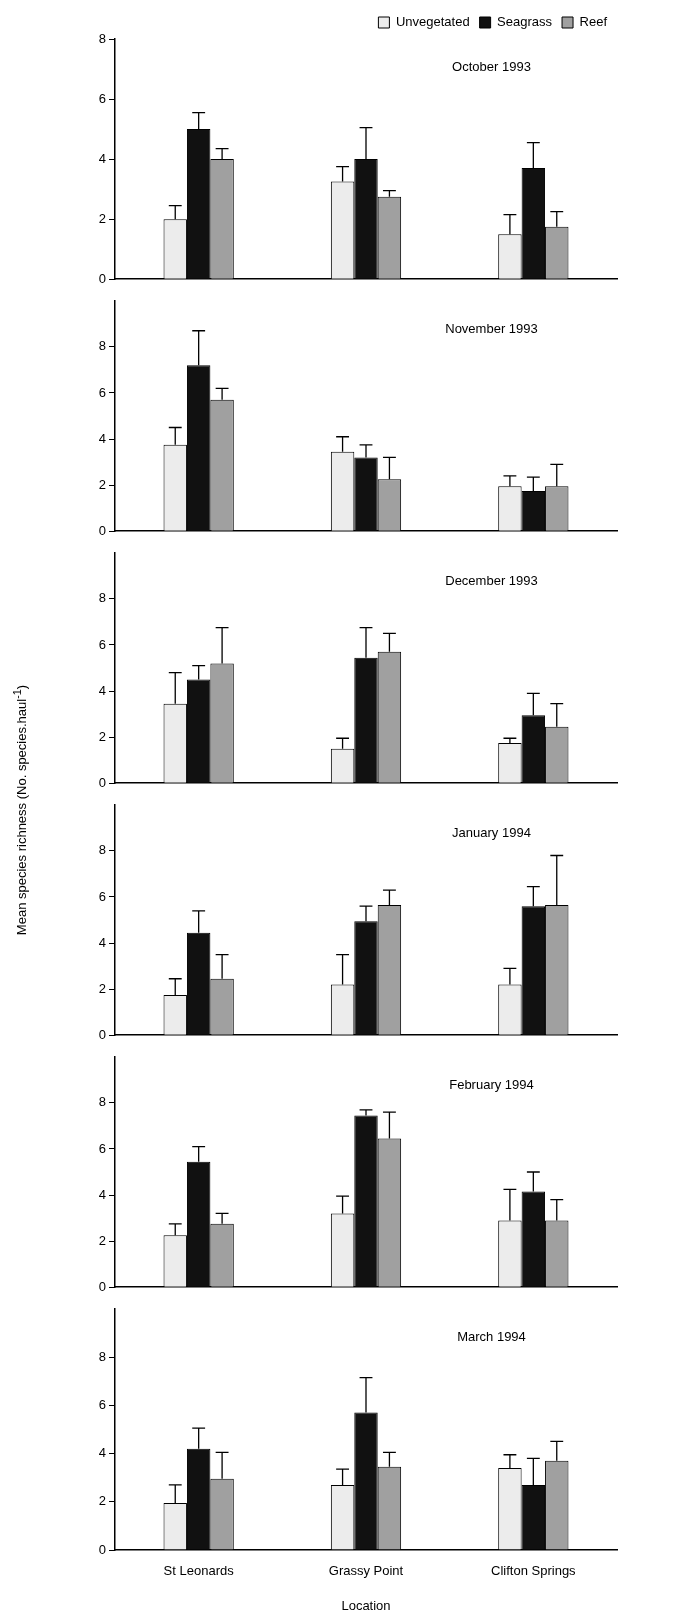  Describe the element at coordinates (366, 1605) in the screenshot. I see `x-axis-title: Location` at that location.